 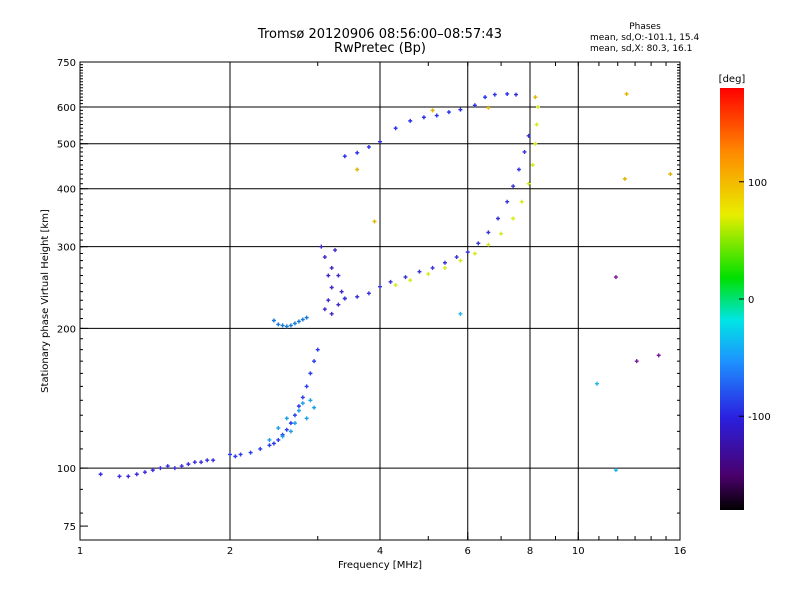 I want to click on chart-subtitle: RwPretec (Bp), so click(x=380, y=48).